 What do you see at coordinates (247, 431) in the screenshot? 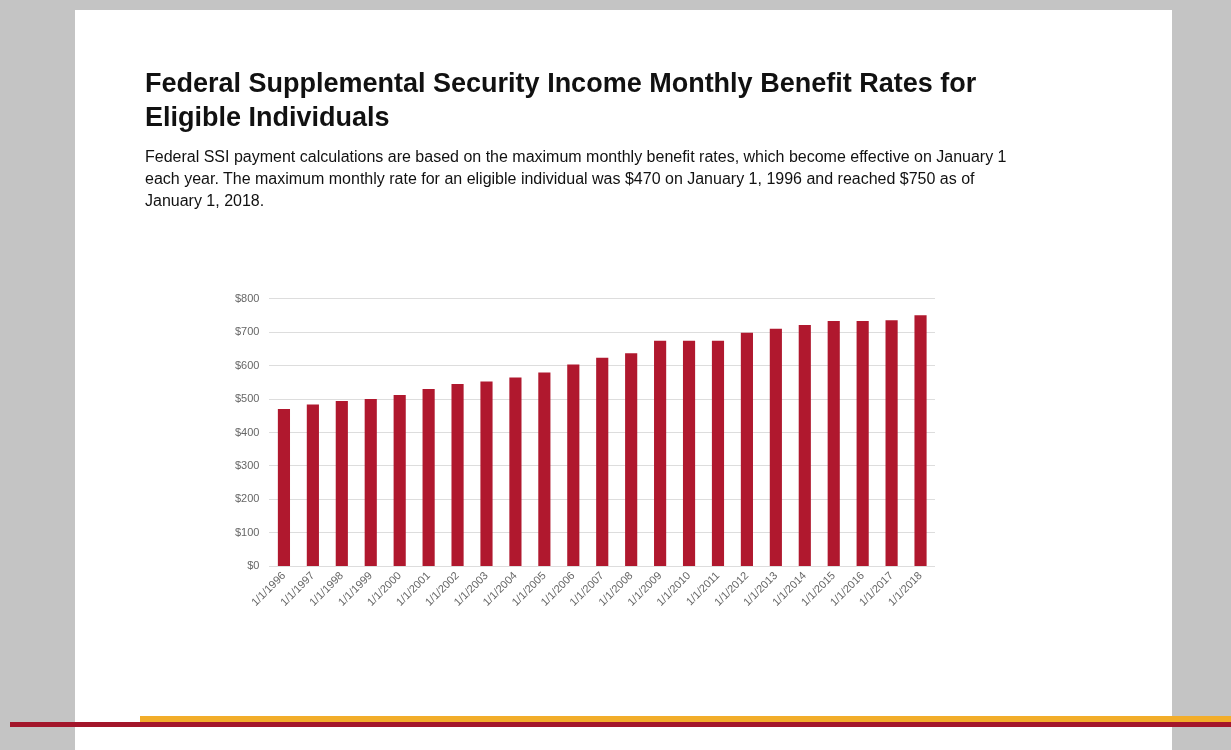
I see `y-tick-label: $400` at bounding box center [247, 431].